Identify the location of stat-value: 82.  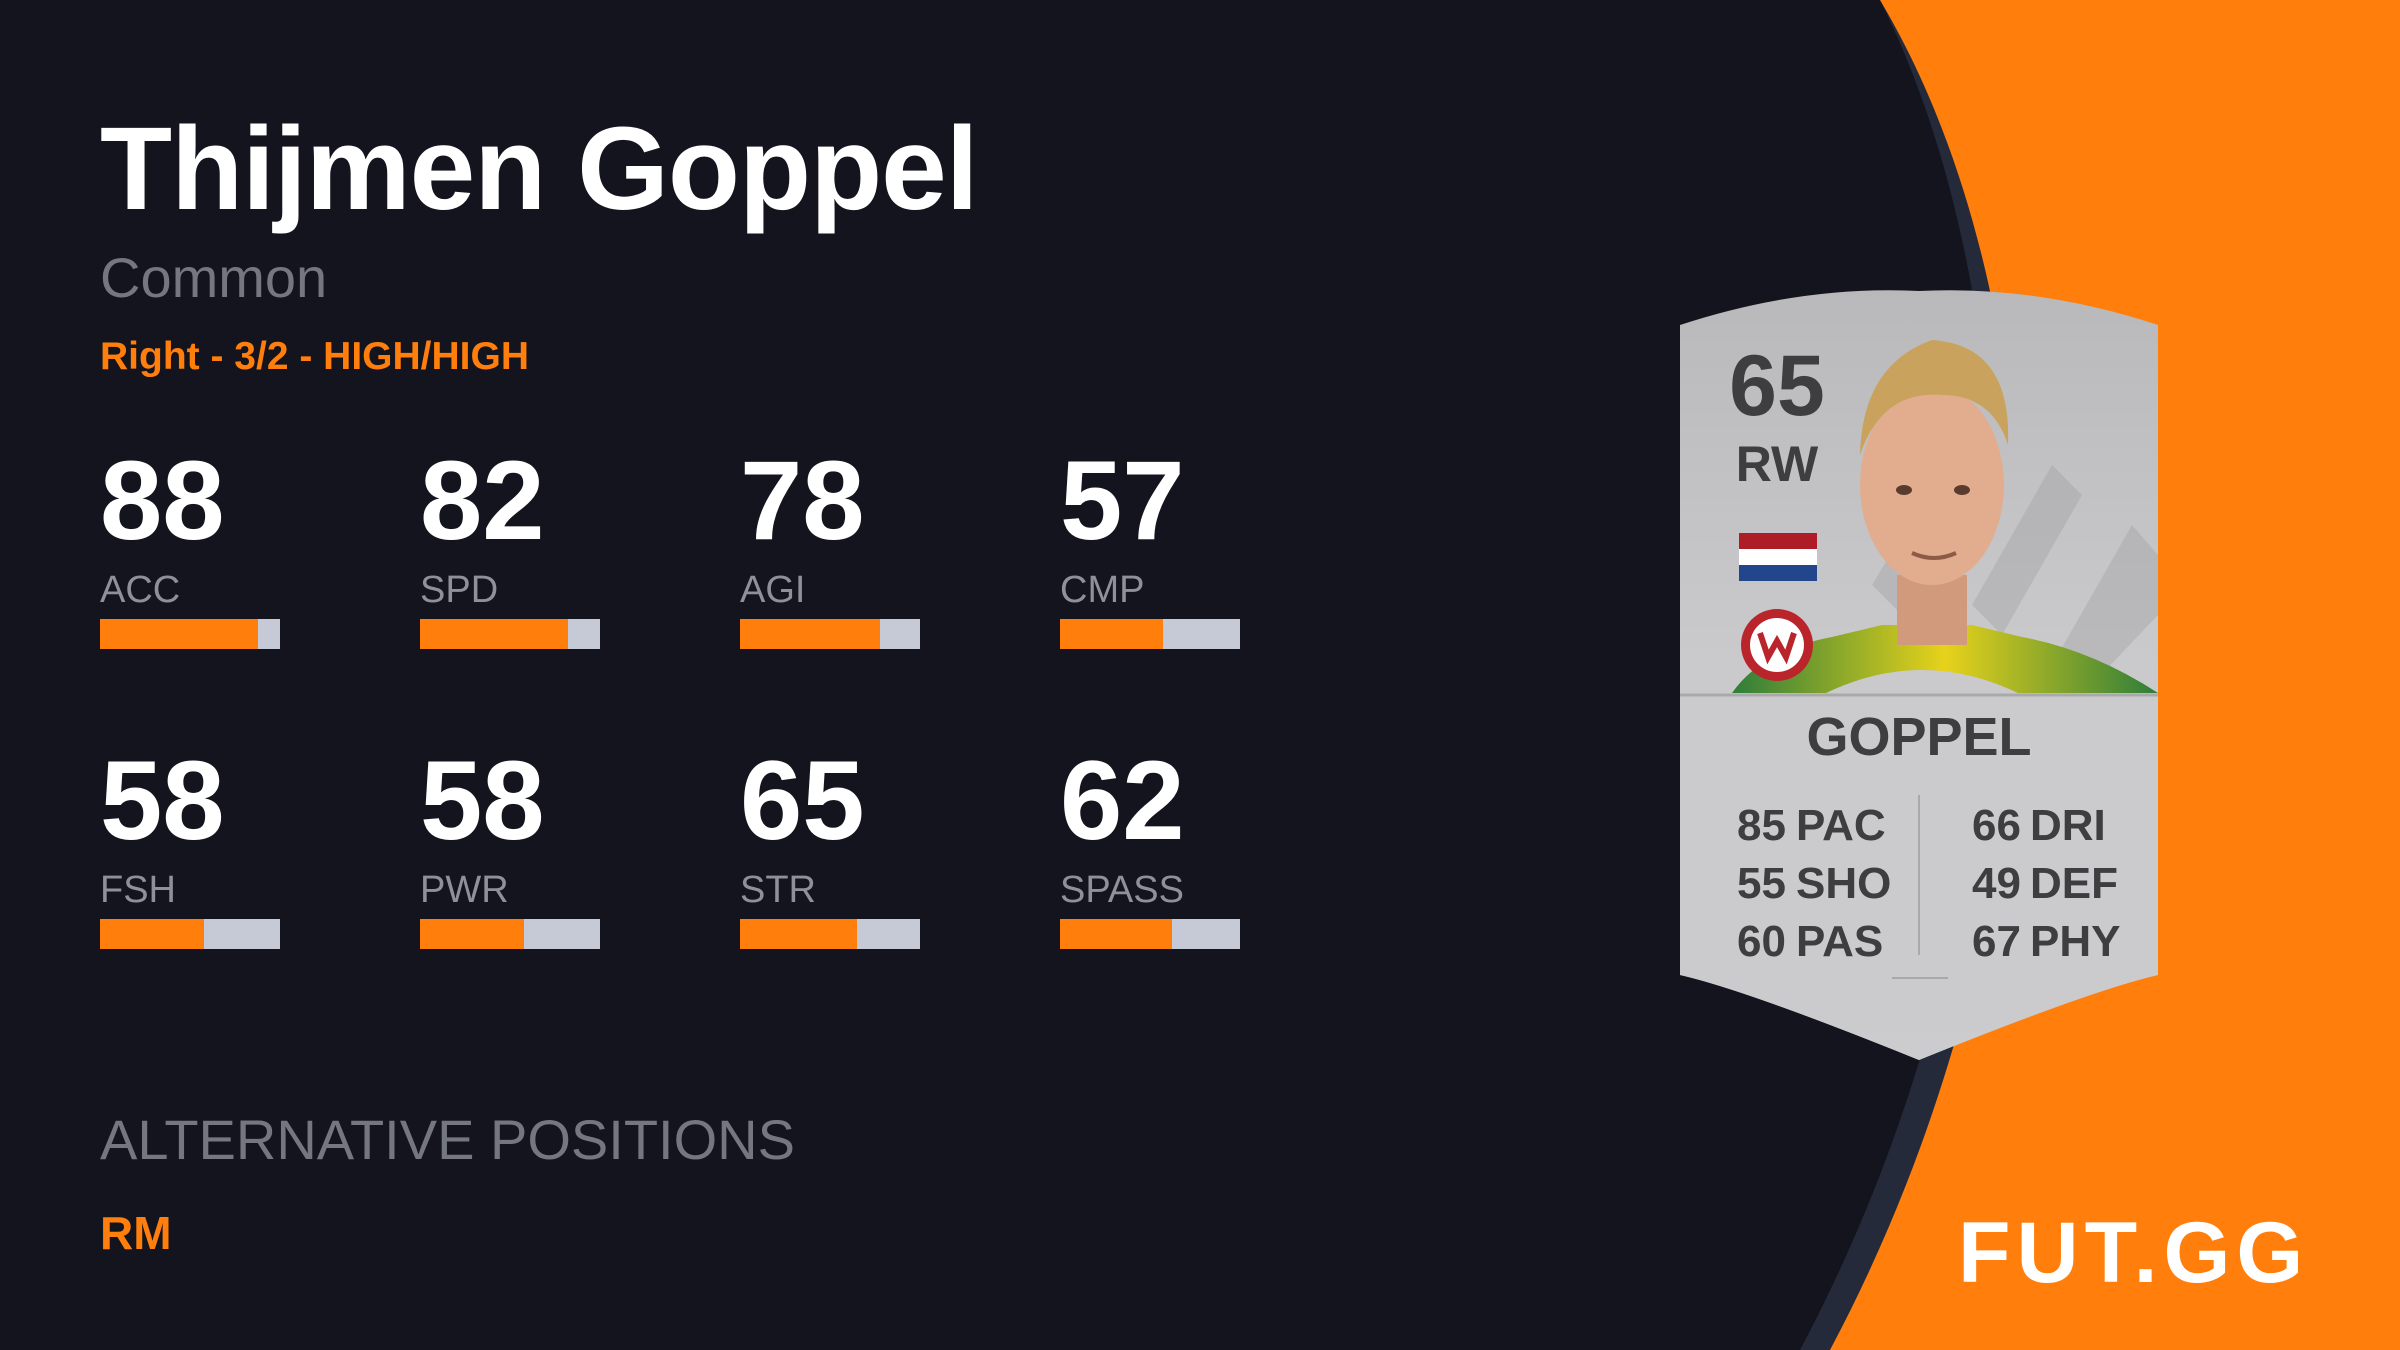
(482, 500).